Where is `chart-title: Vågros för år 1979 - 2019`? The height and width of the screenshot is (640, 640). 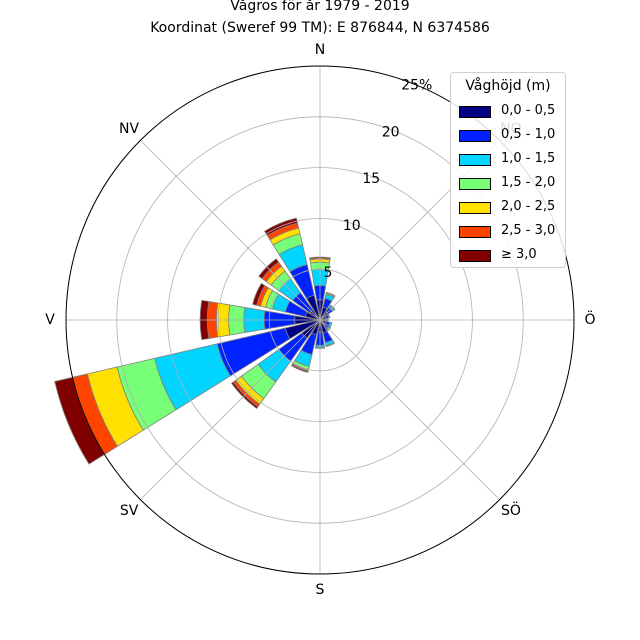
chart-title: Vågros för år 1979 - 2019 is located at coordinates (320, 7).